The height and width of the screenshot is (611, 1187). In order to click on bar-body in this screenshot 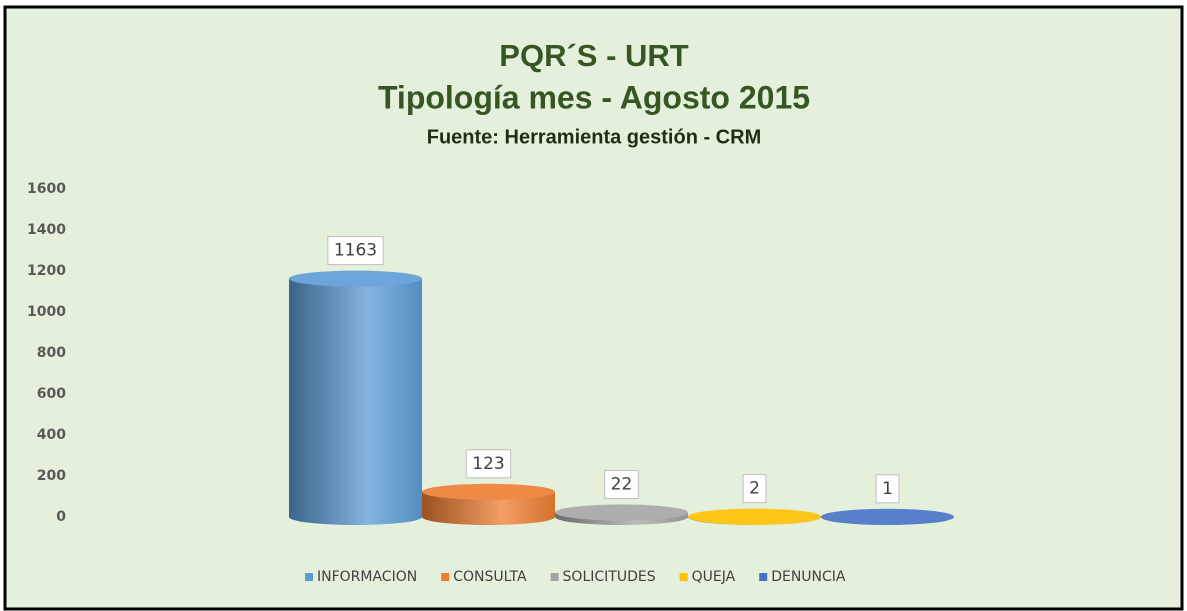, I will do `click(355, 397)`.